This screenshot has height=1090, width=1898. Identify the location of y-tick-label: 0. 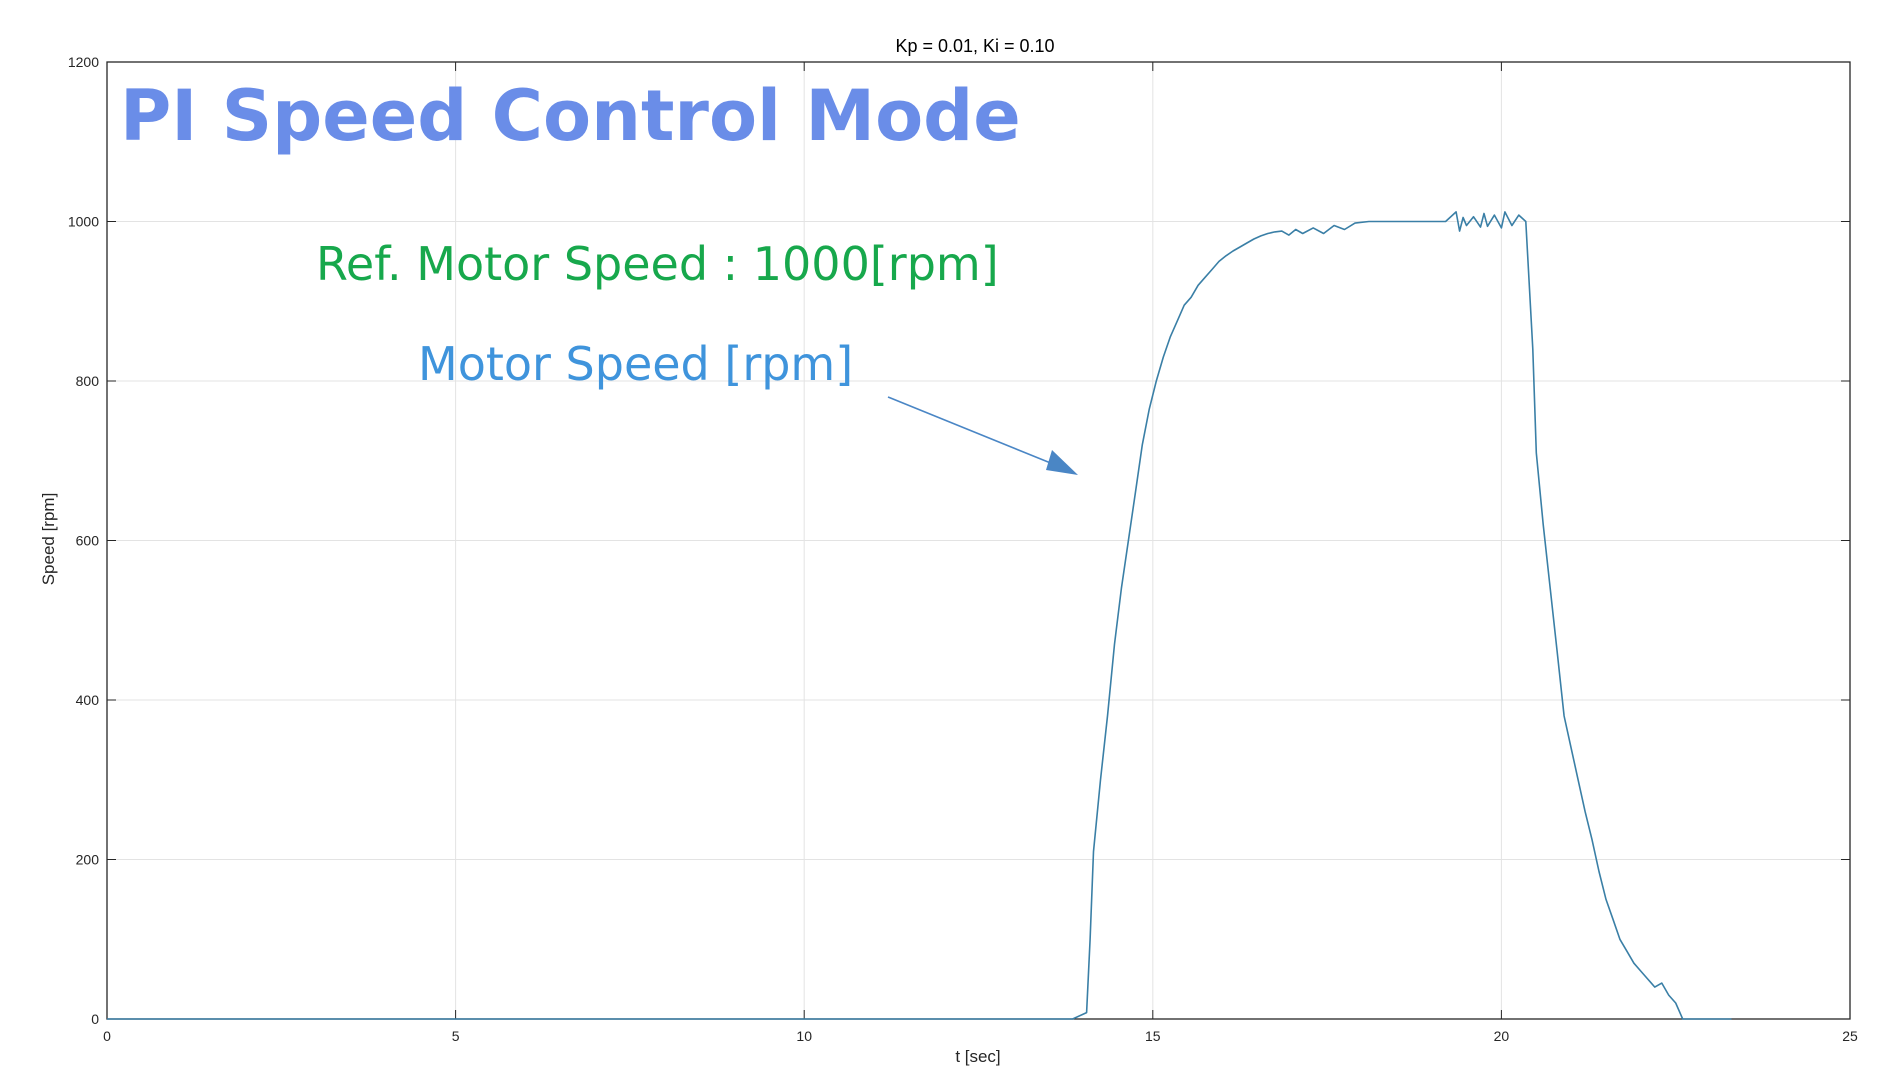
(95, 1019).